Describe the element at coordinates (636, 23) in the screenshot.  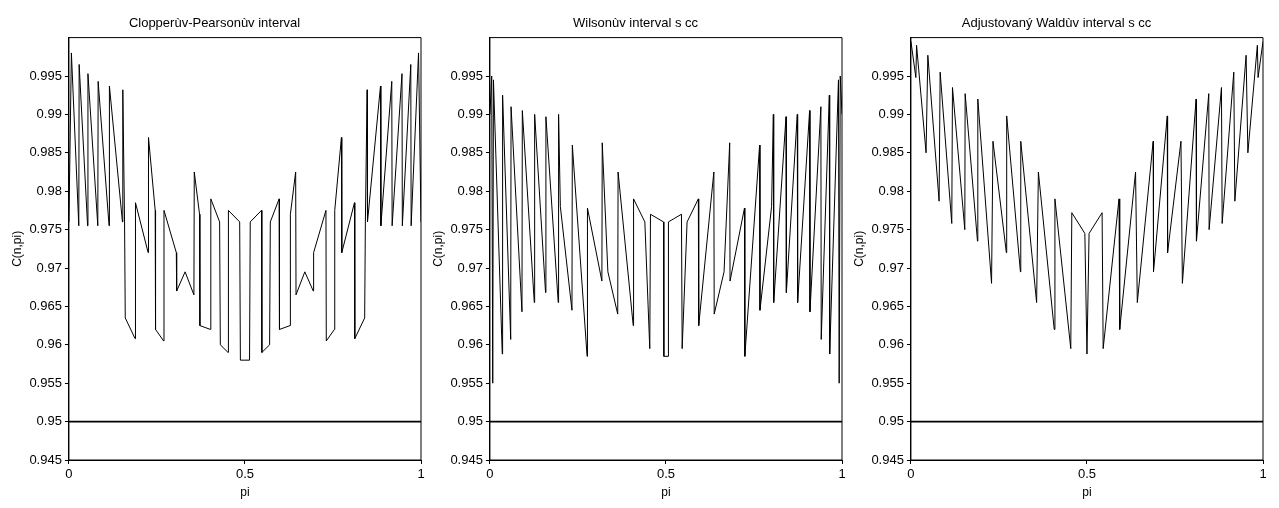
I see `chart-title: Wilsonùv interval s cc` at that location.